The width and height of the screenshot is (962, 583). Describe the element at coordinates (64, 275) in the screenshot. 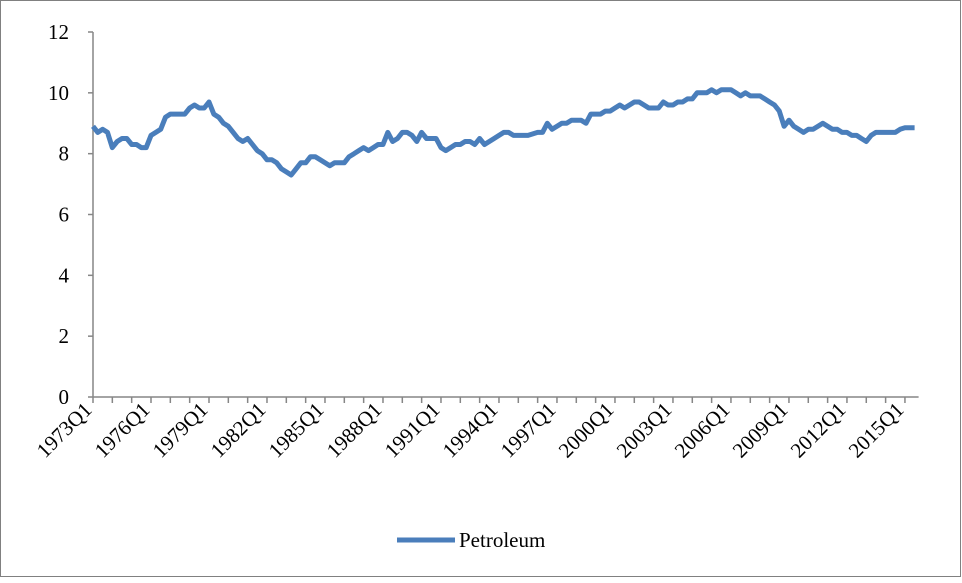

I see `y-tick-label: 4` at that location.